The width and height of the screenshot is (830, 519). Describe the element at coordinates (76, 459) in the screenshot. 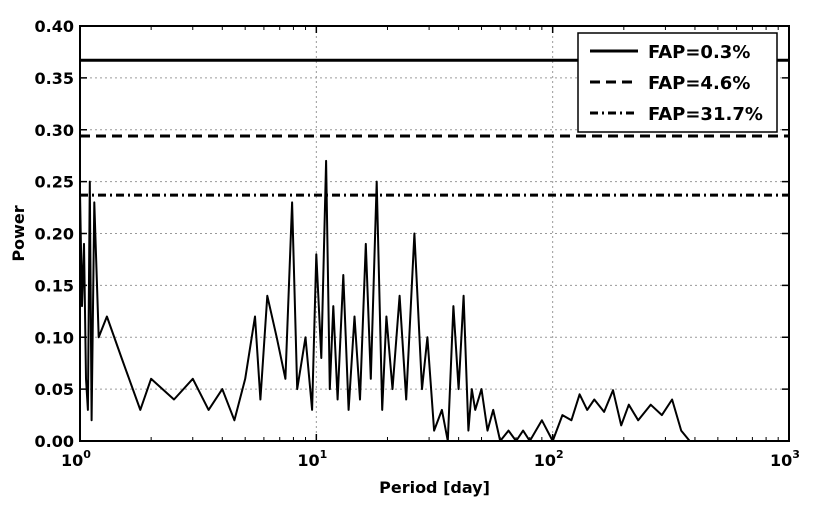

I see `x-tick-label: 10⁰` at that location.